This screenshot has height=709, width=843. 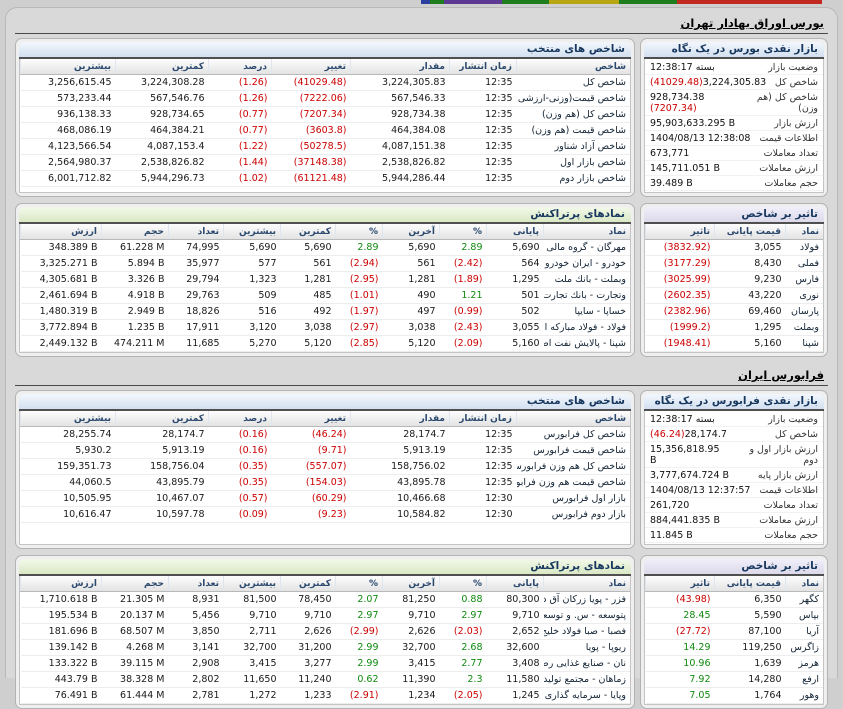 What do you see at coordinates (68, 146) in the screenshot?
I see `cell: 4,123,566.54` at bounding box center [68, 146].